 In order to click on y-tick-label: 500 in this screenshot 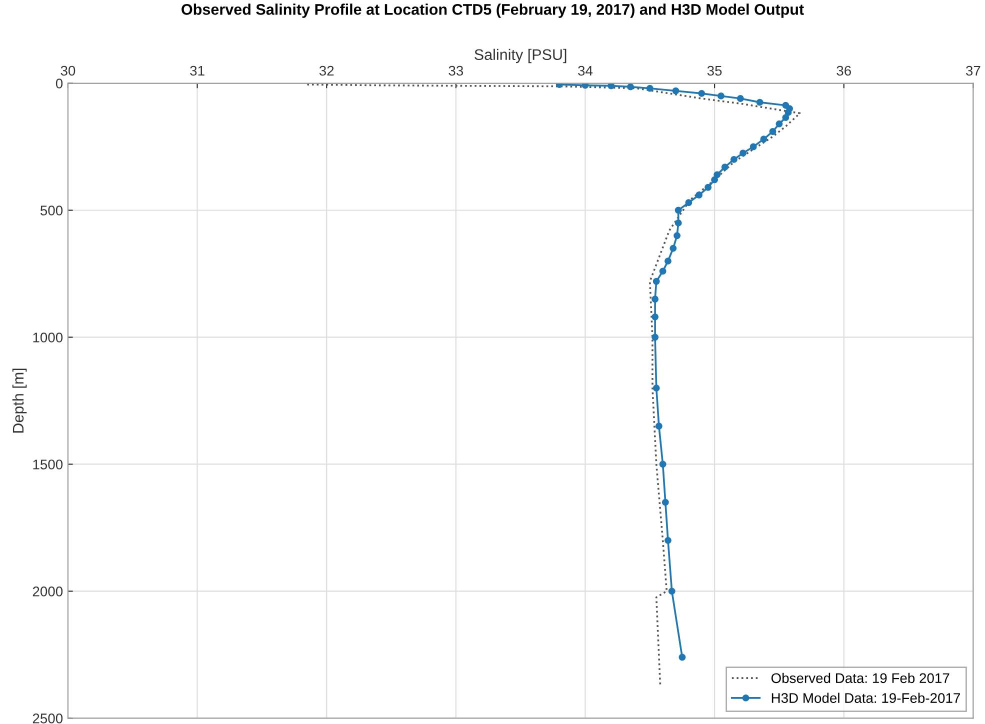, I will do `click(51, 211)`.